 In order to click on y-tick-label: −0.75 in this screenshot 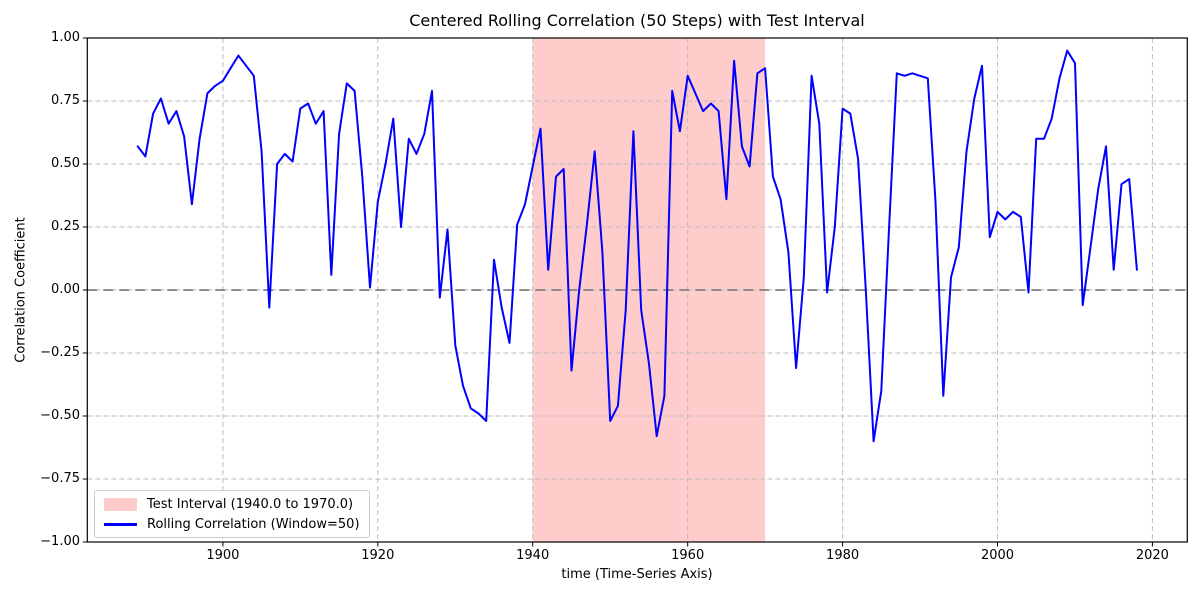, I will do `click(60, 478)`.